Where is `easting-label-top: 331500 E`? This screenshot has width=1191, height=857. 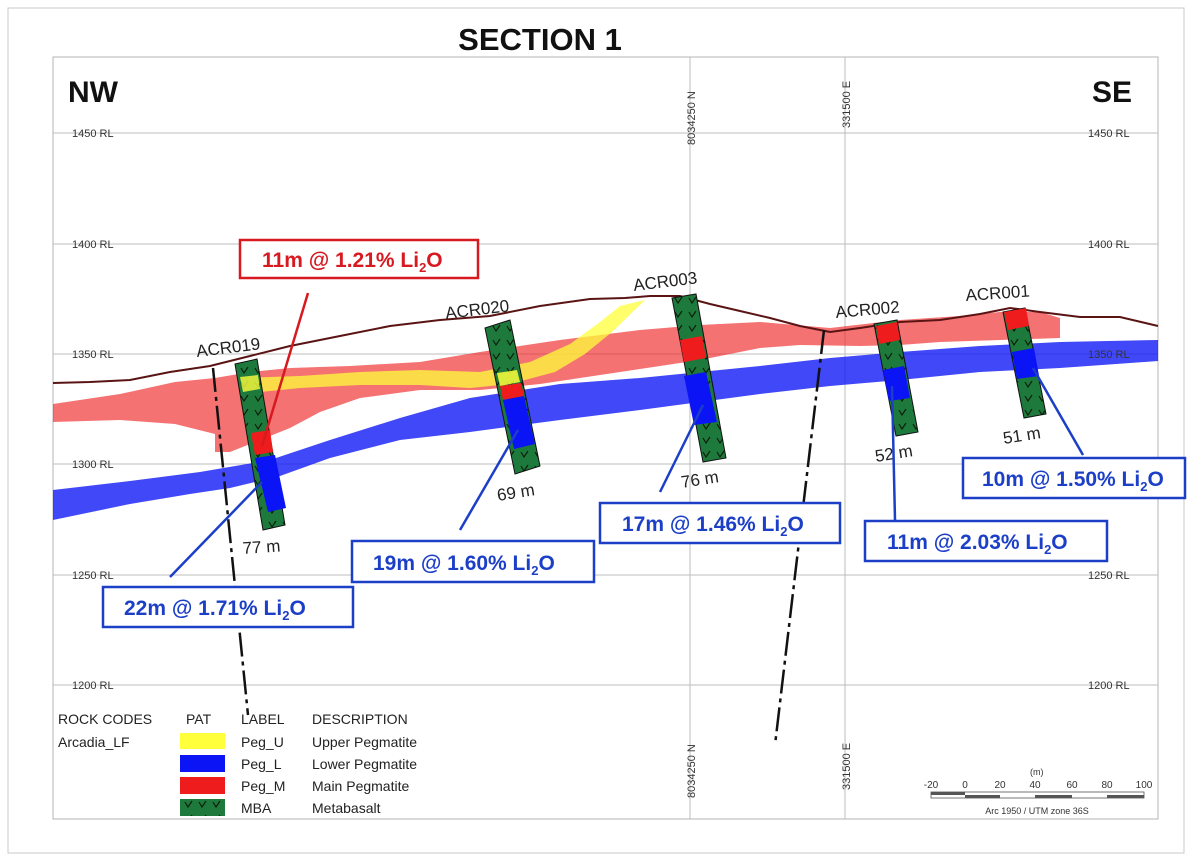
easting-label-top: 331500 E is located at coordinates (847, 104).